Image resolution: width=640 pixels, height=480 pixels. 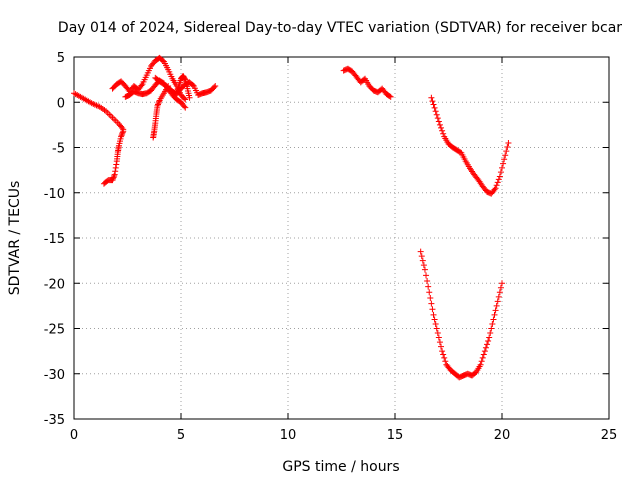 What do you see at coordinates (54, 420) in the screenshot?
I see `y-tick-label: -35` at bounding box center [54, 420].